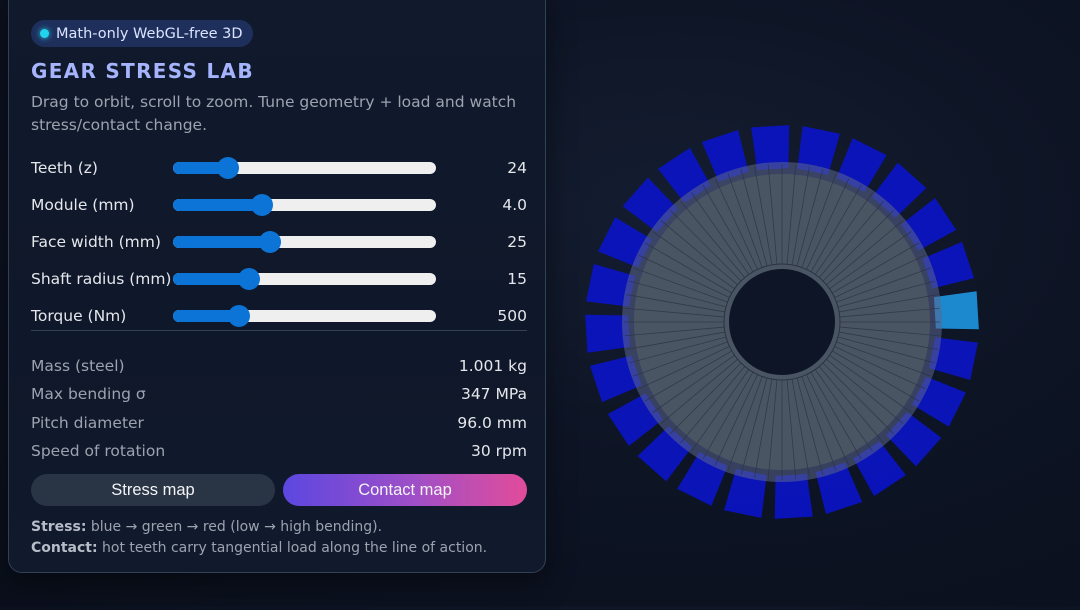 The width and height of the screenshot is (1080, 610). I want to click on shaft-radius-value: 15, so click(517, 279).